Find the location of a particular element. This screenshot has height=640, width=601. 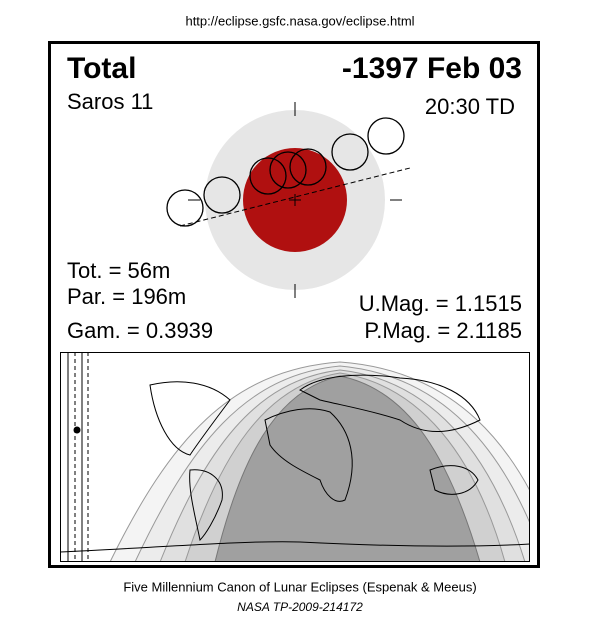

axis-ticks is located at coordinates (295, 200).